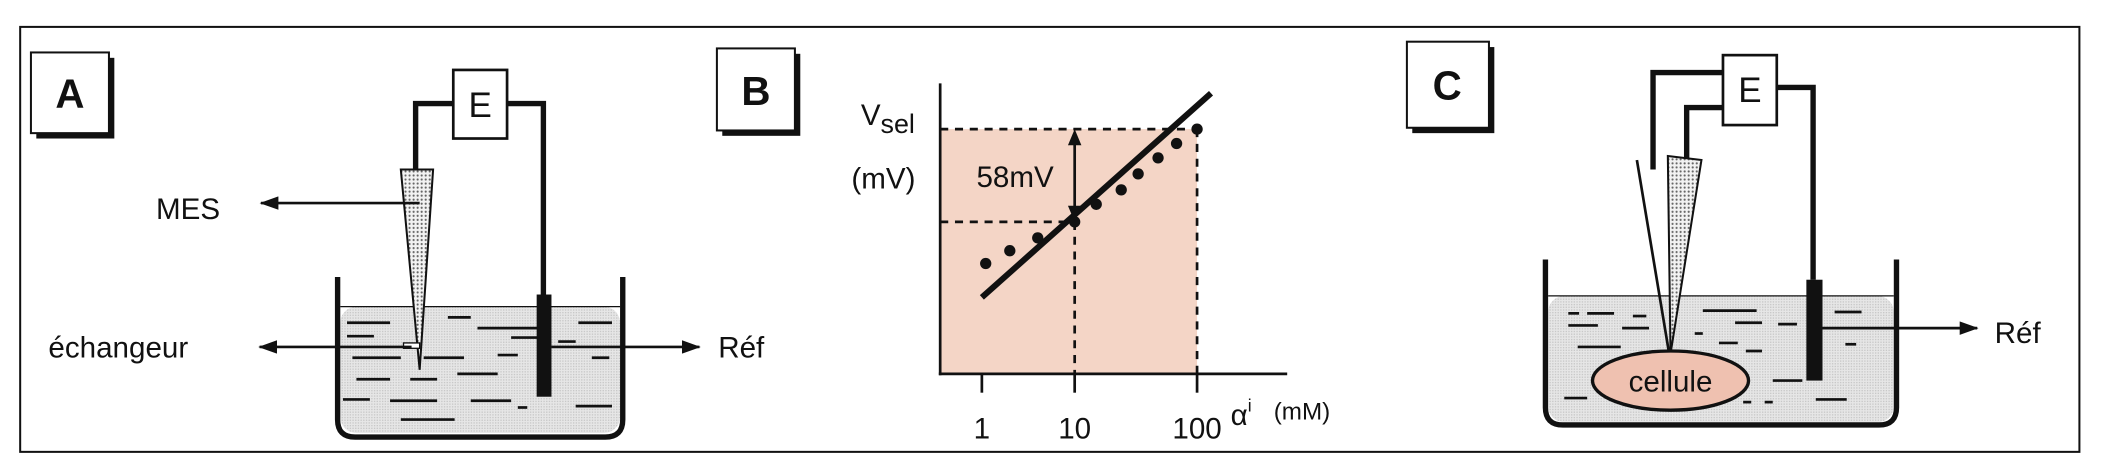 This screenshot has width=2109, height=468. I want to click on cell: cellule, so click(1670, 380).